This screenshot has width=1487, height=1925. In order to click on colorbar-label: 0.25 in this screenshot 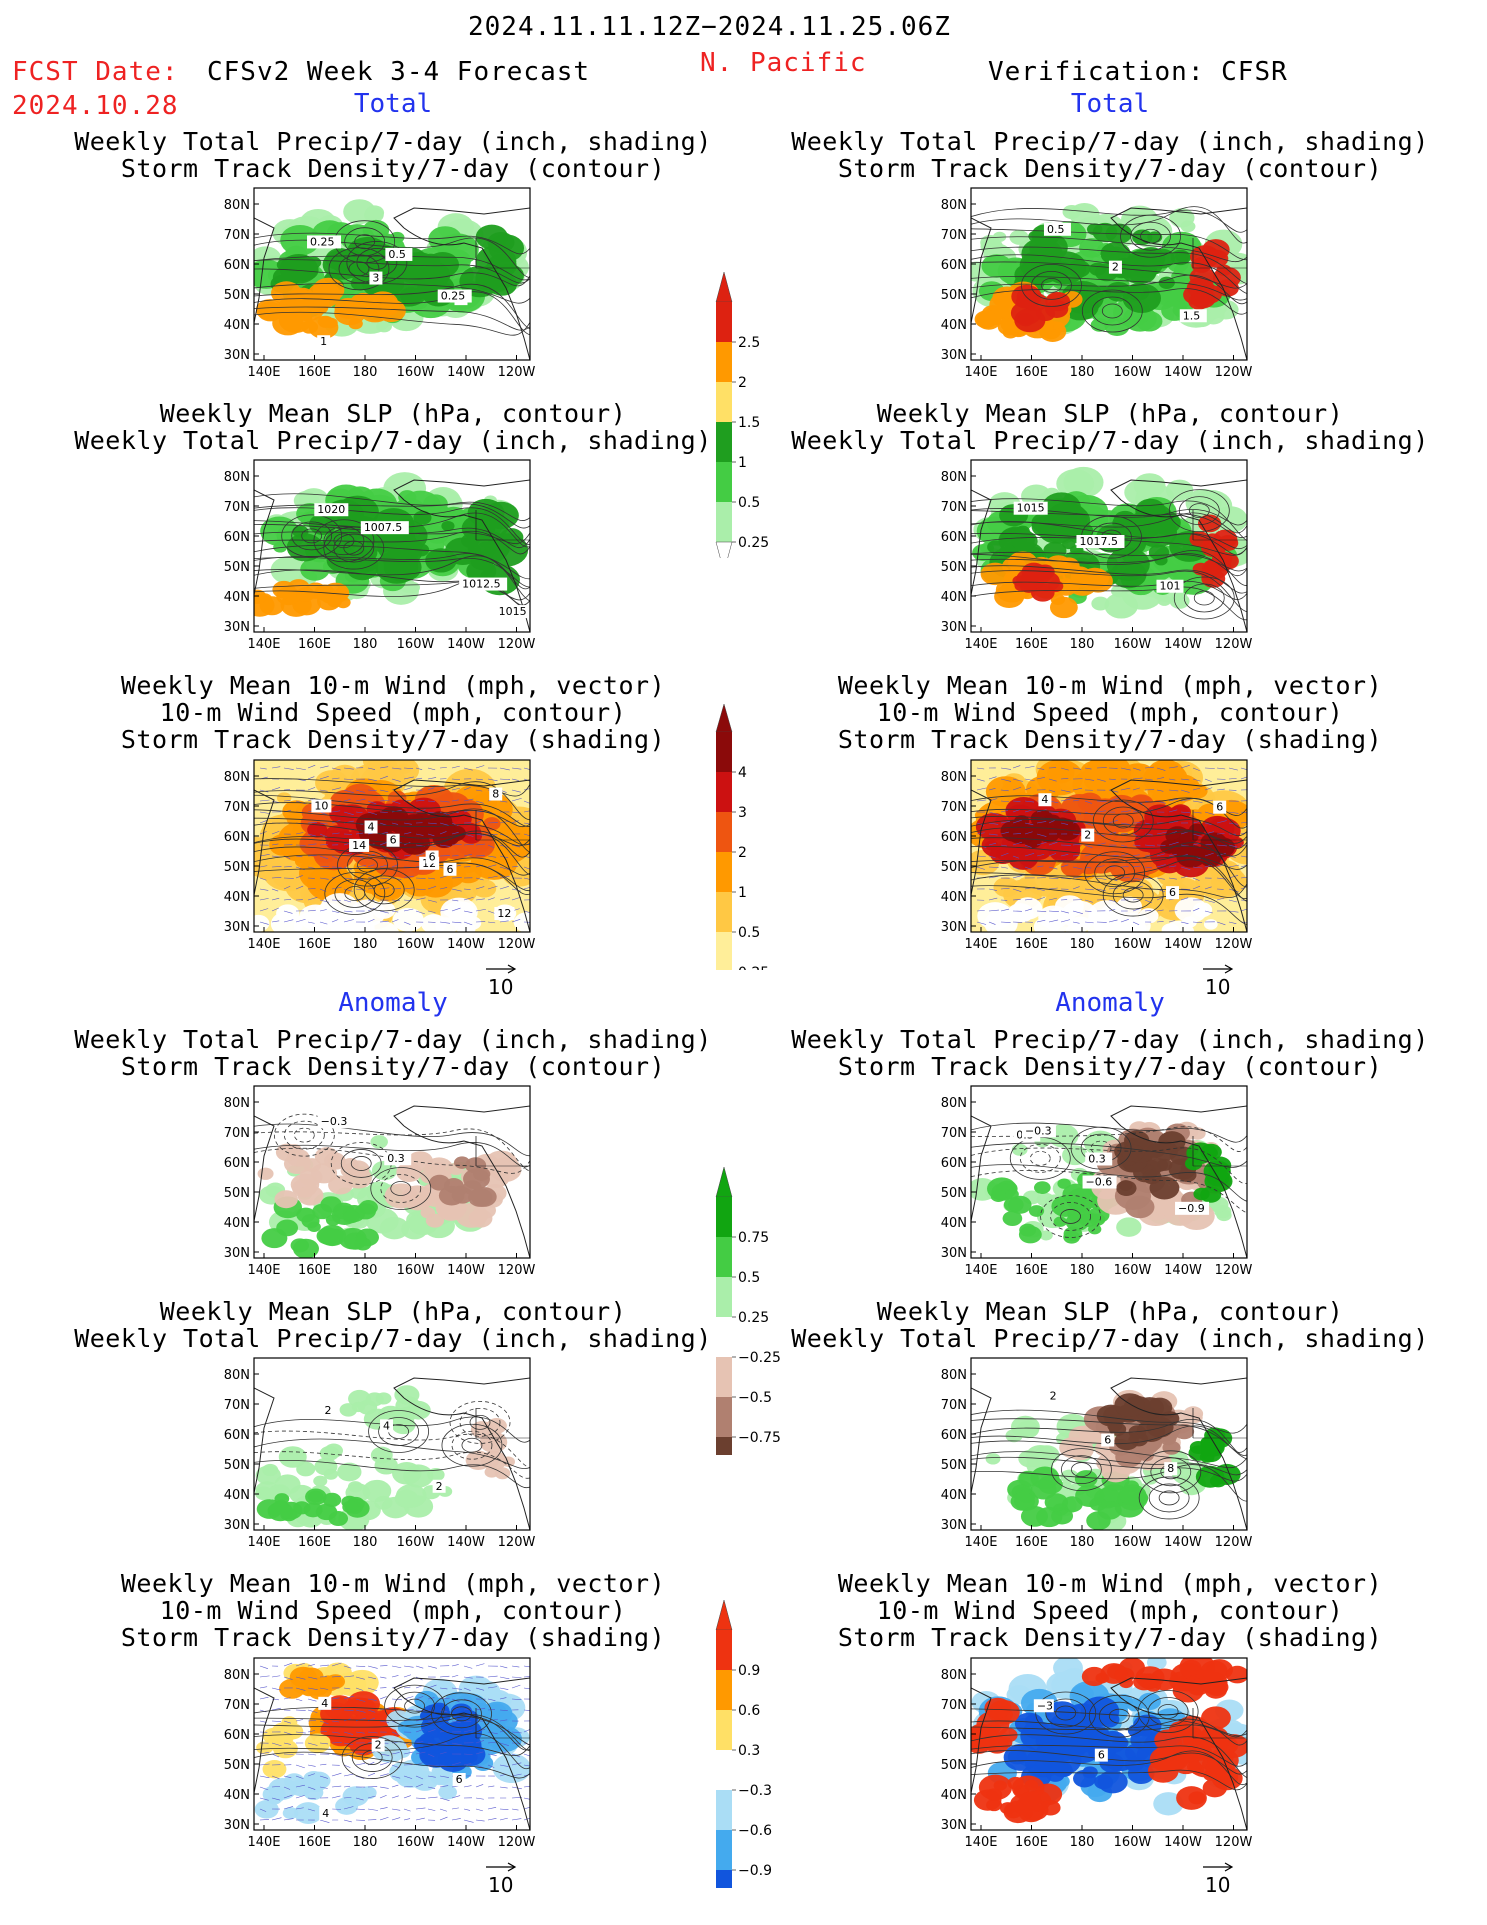, I will do `click(753, 1318)`.